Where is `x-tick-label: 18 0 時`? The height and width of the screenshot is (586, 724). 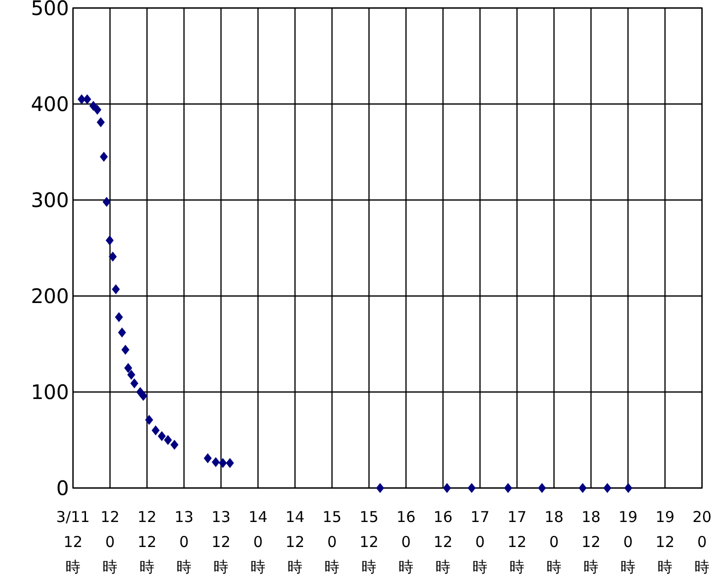
x-tick-label: 18 0 時 is located at coordinates (554, 542).